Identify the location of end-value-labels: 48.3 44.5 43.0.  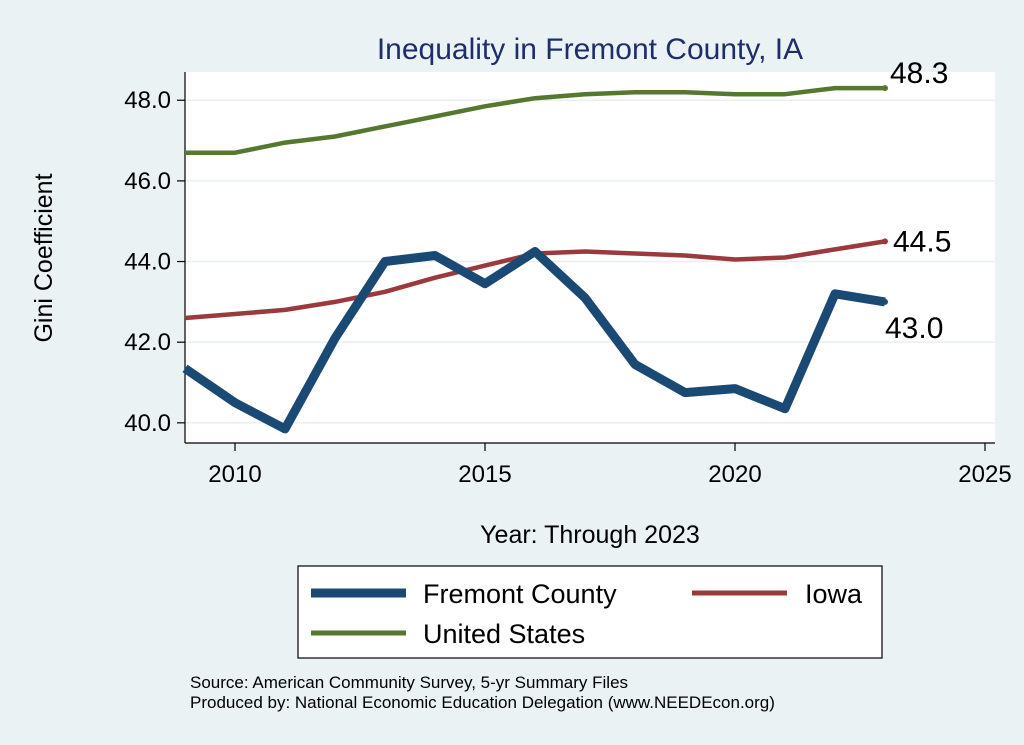
(918, 201).